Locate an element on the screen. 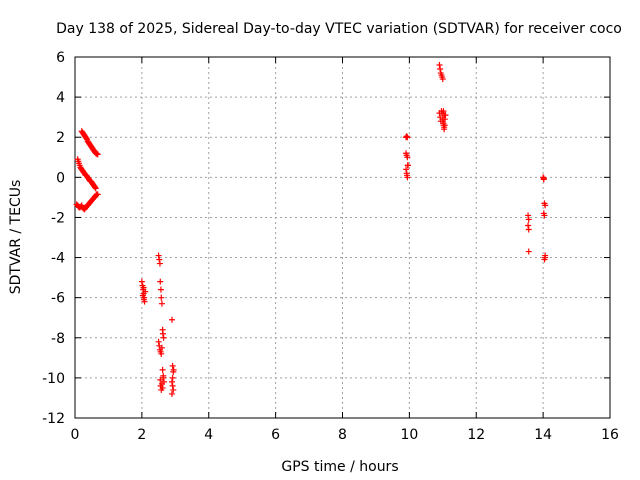 This screenshot has width=640, height=480. x-tick-label: 12 is located at coordinates (476, 435).